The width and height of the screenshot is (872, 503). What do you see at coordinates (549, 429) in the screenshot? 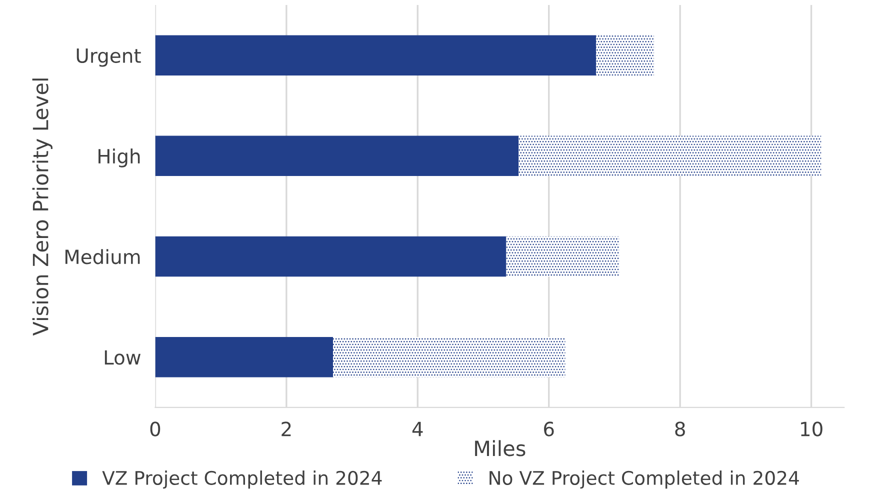
I see `x-tick-label: 6` at bounding box center [549, 429].